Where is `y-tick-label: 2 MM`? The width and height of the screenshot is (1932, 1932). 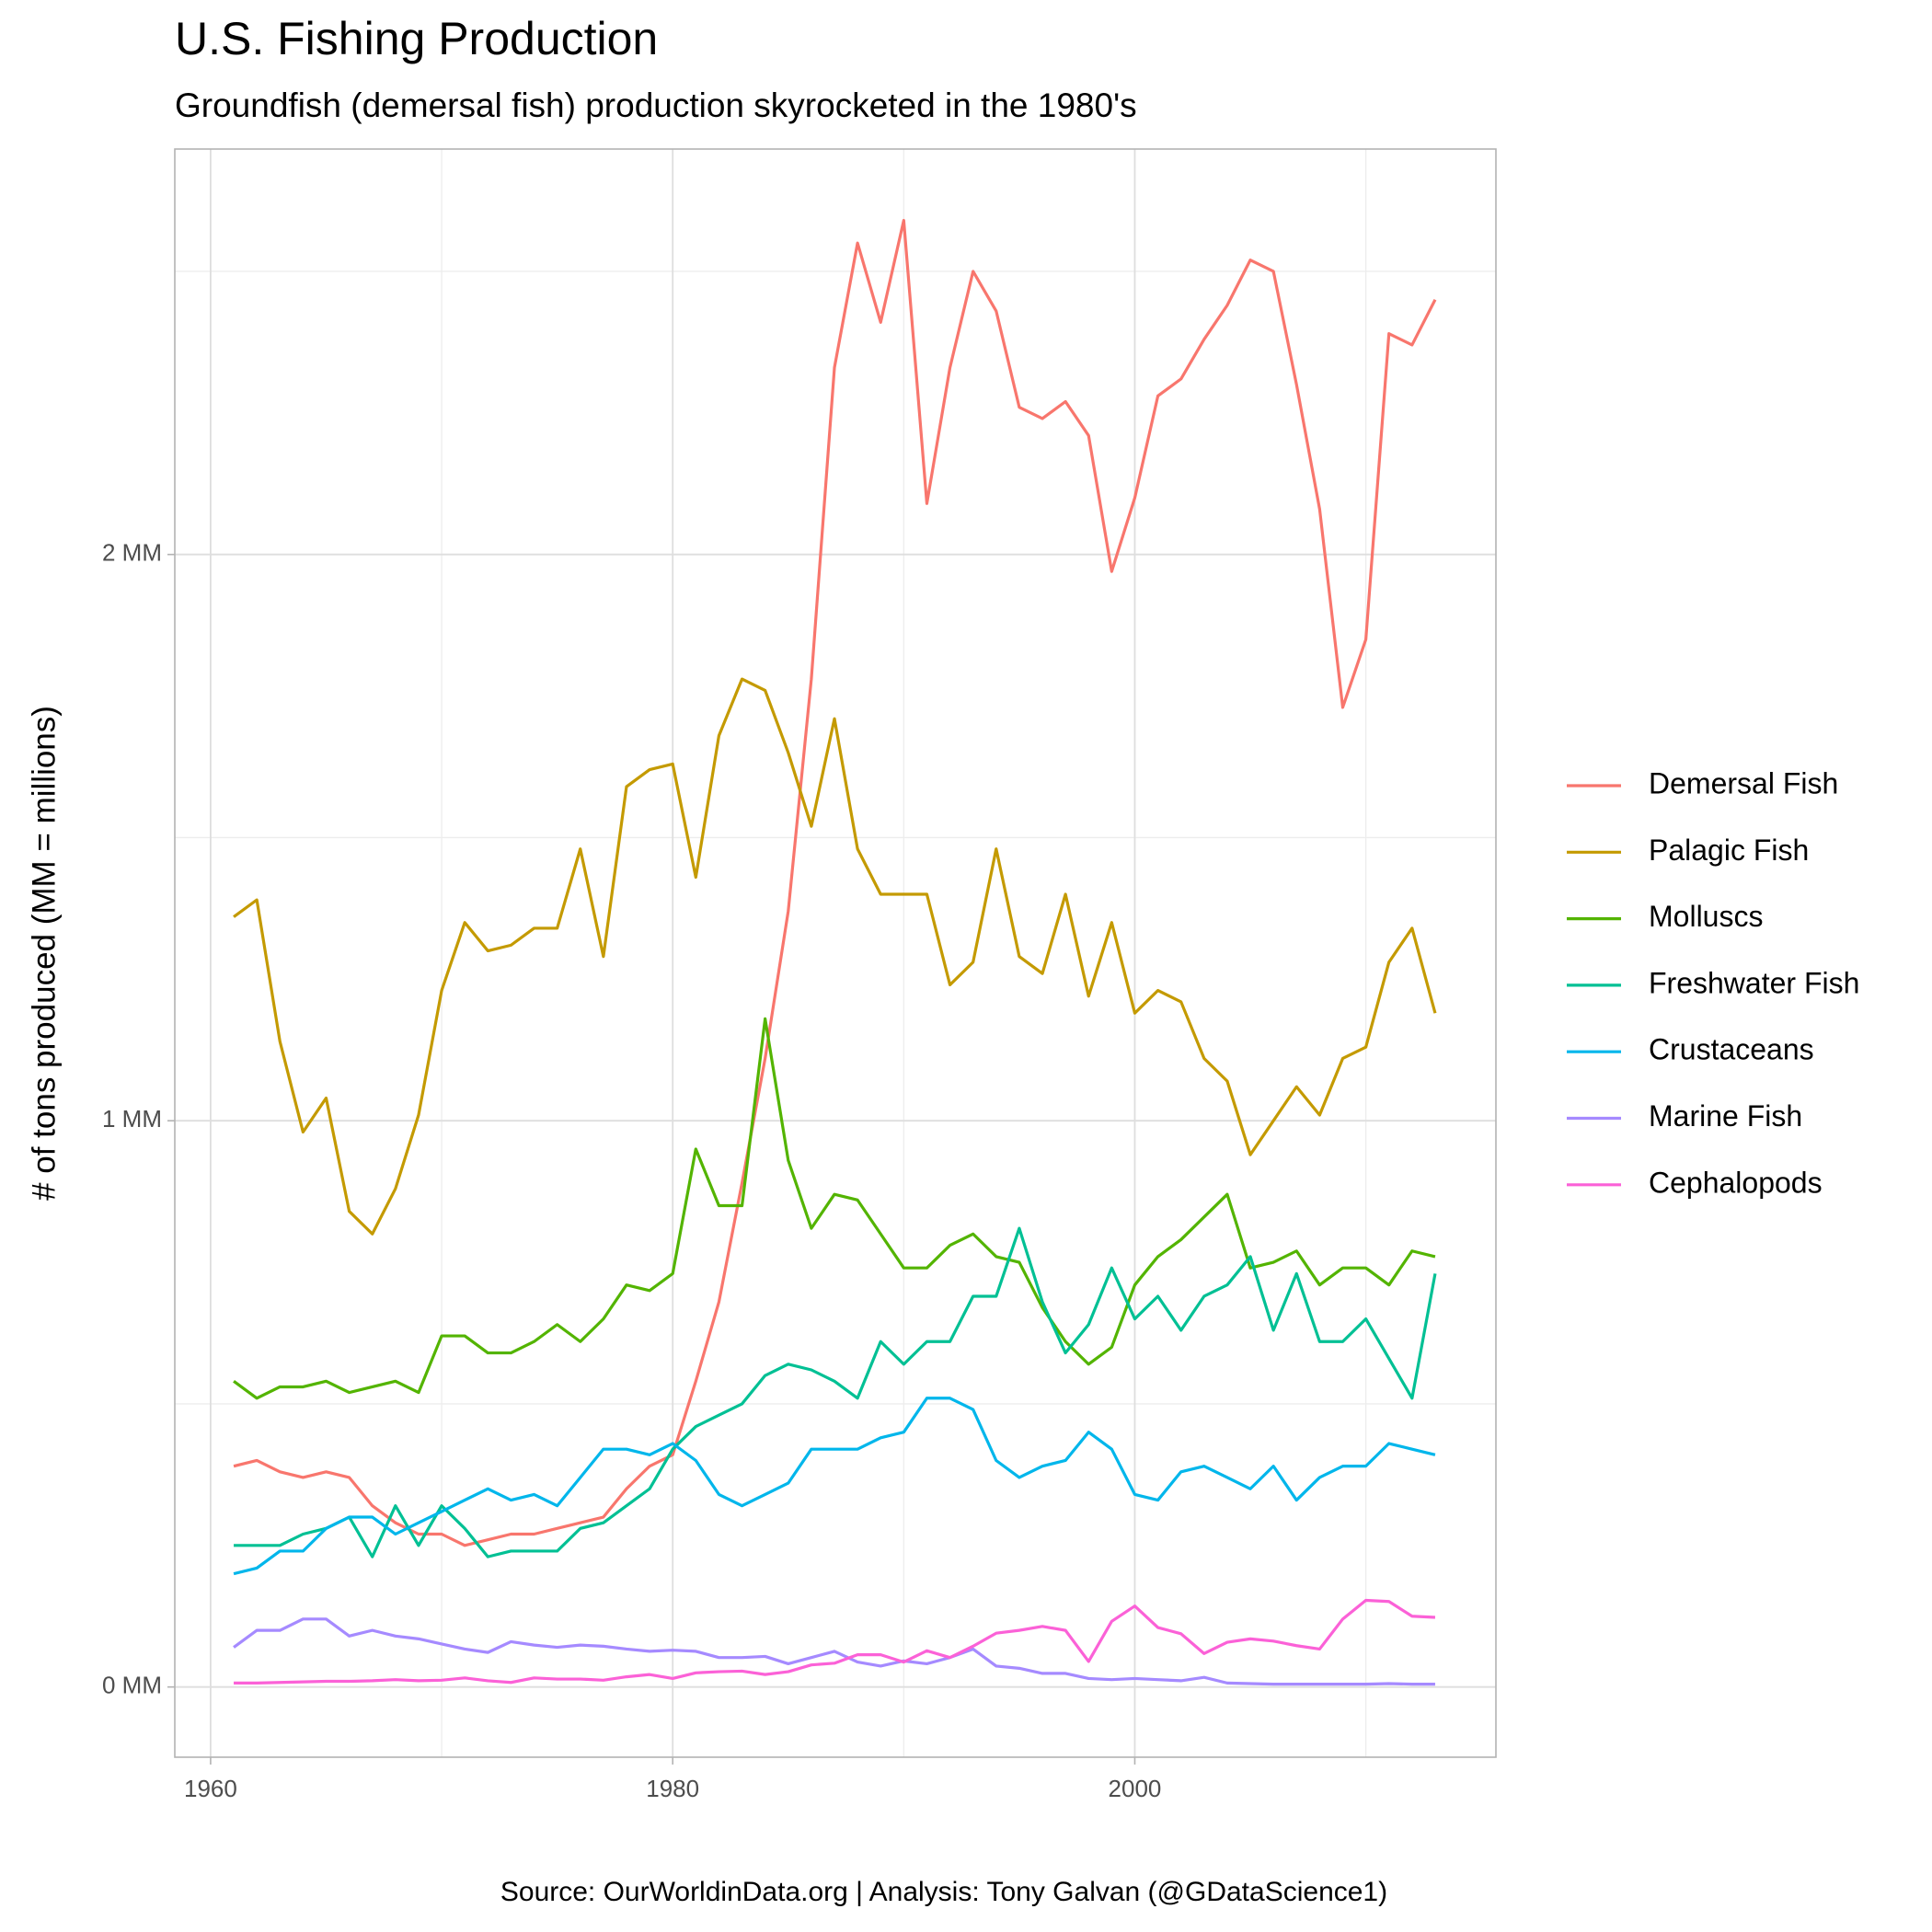
y-tick-label: 2 MM is located at coordinates (132, 553).